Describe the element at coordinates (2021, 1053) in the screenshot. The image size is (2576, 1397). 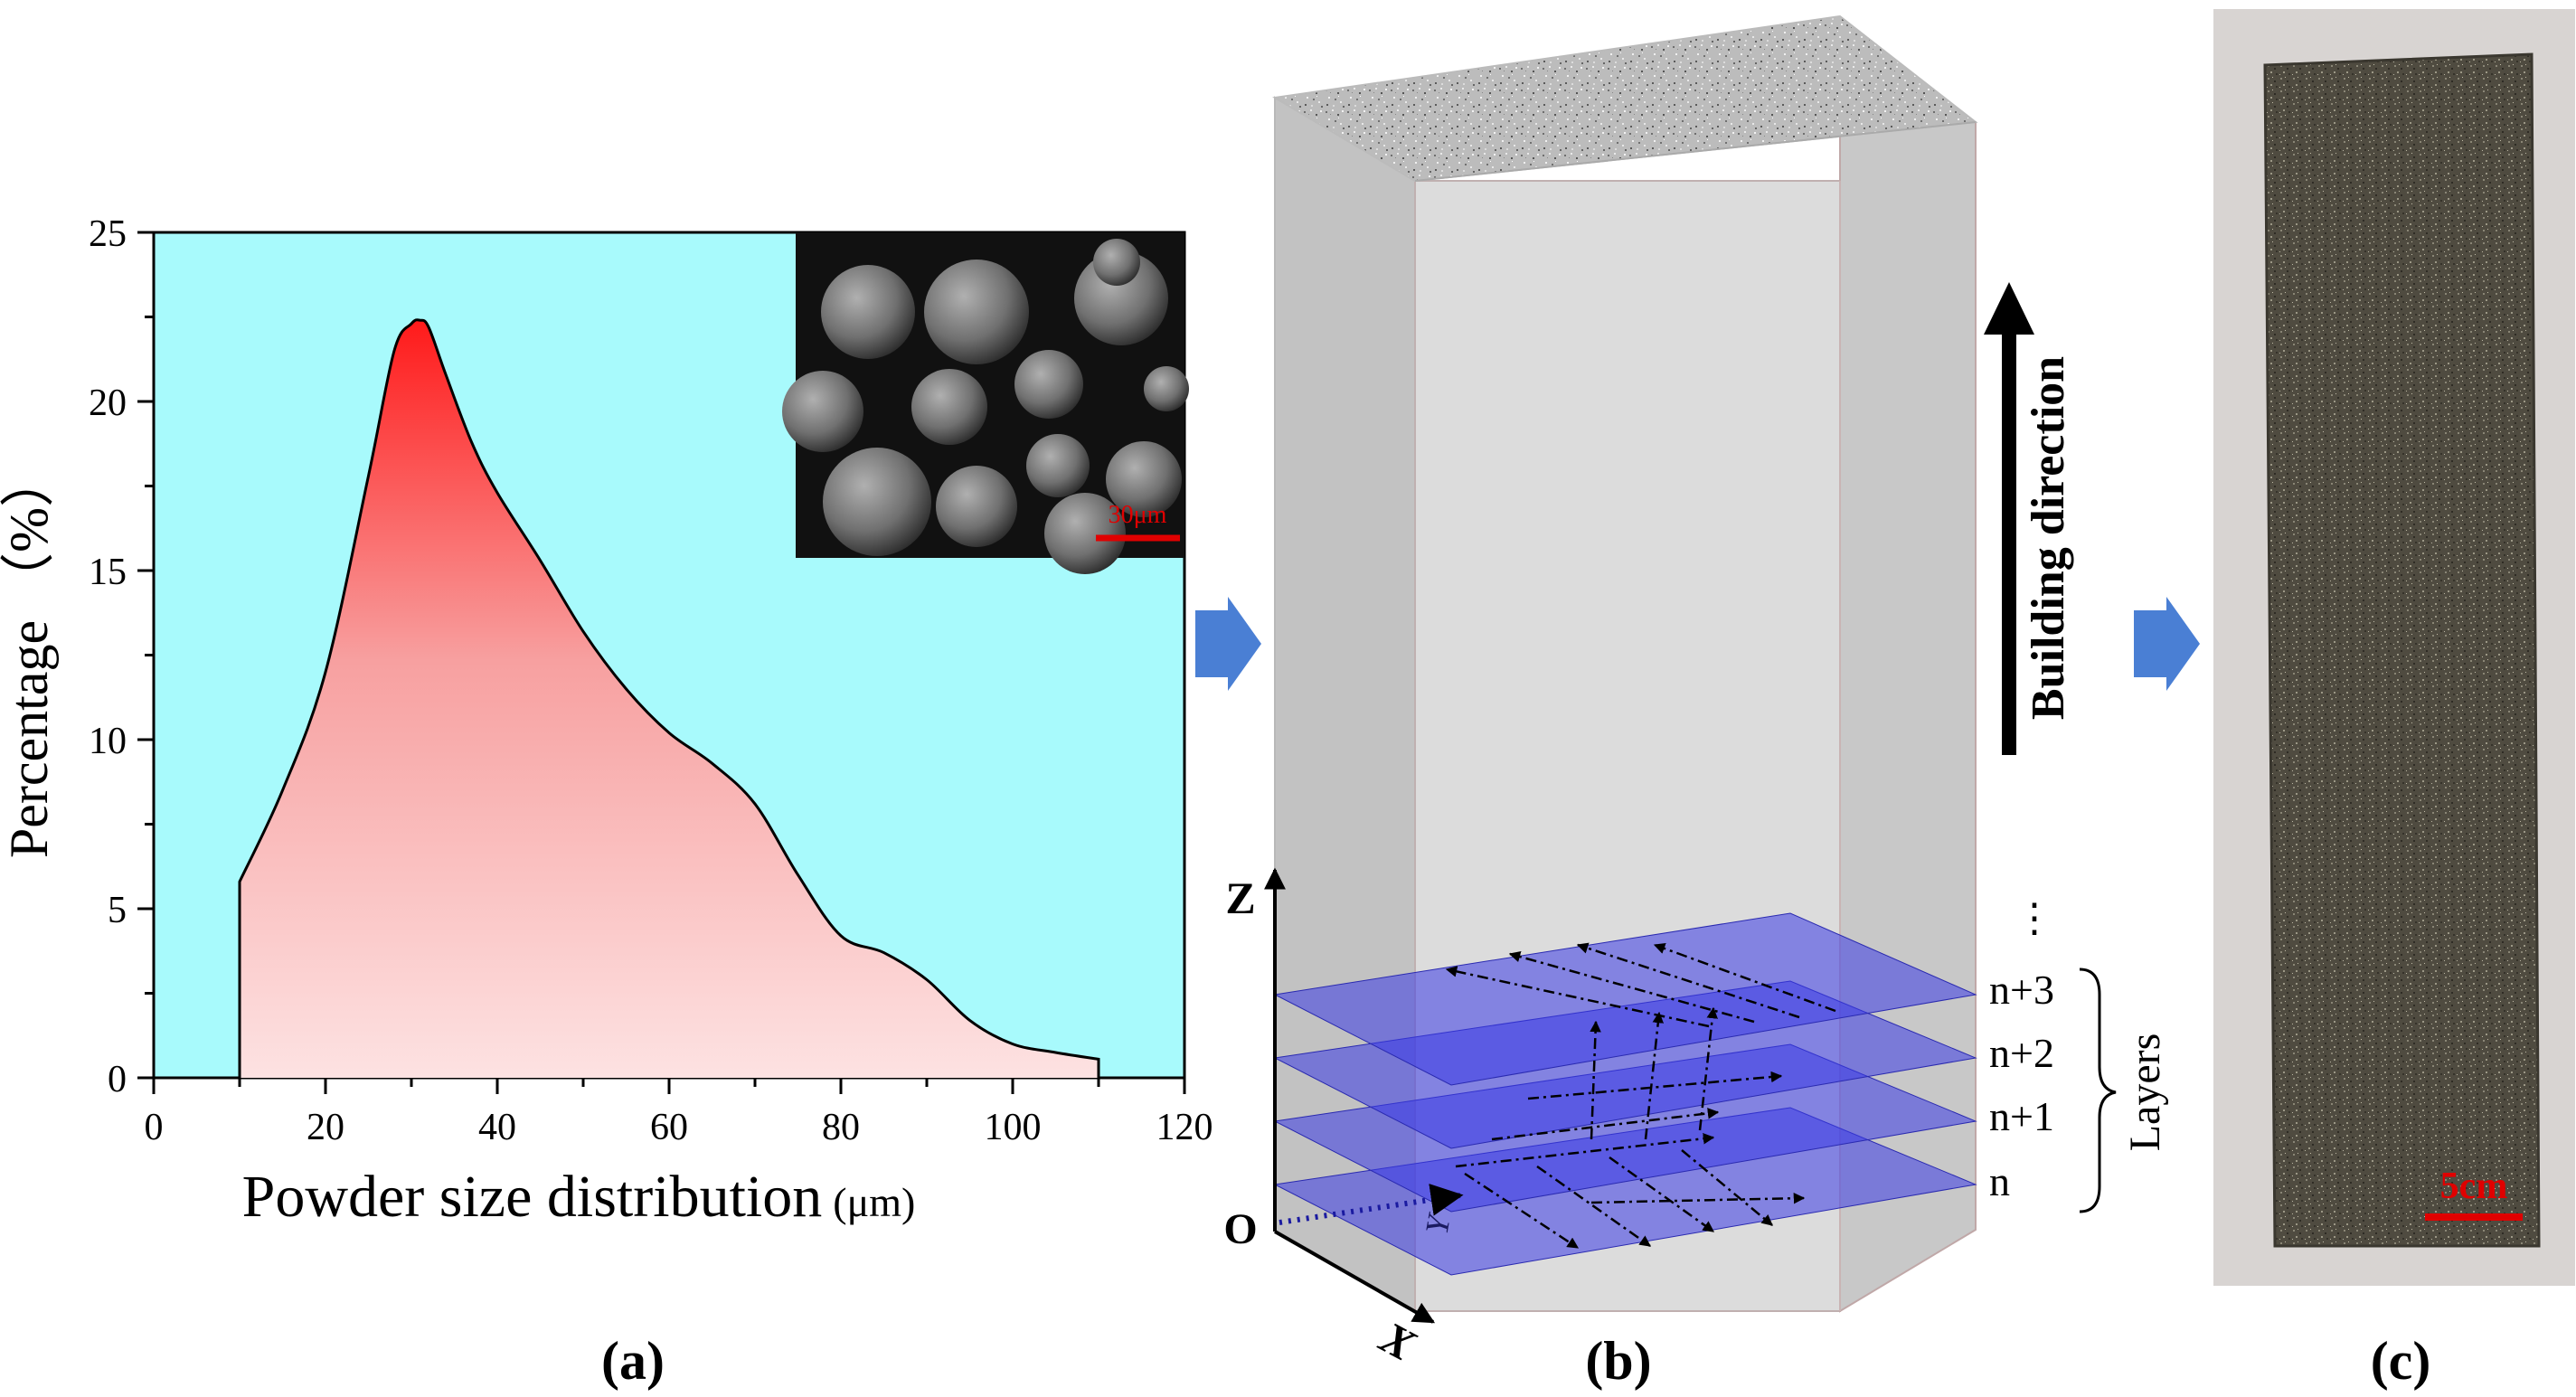
I see `layer-label: n+2` at that location.